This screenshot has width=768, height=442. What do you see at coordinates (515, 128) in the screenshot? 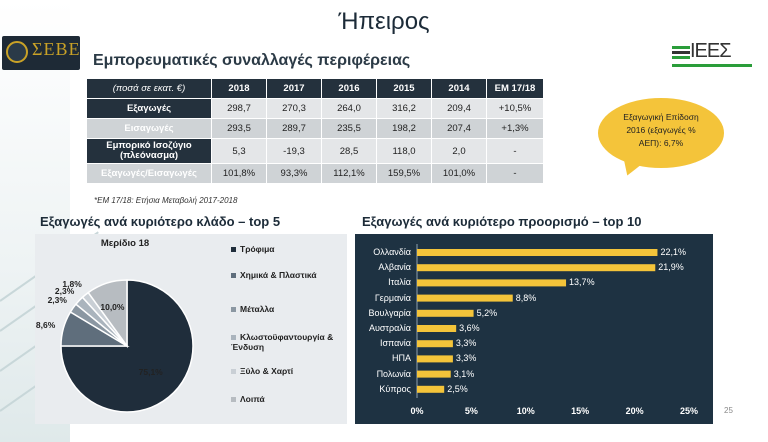
I see `table-cell: +1,3%` at bounding box center [515, 128].